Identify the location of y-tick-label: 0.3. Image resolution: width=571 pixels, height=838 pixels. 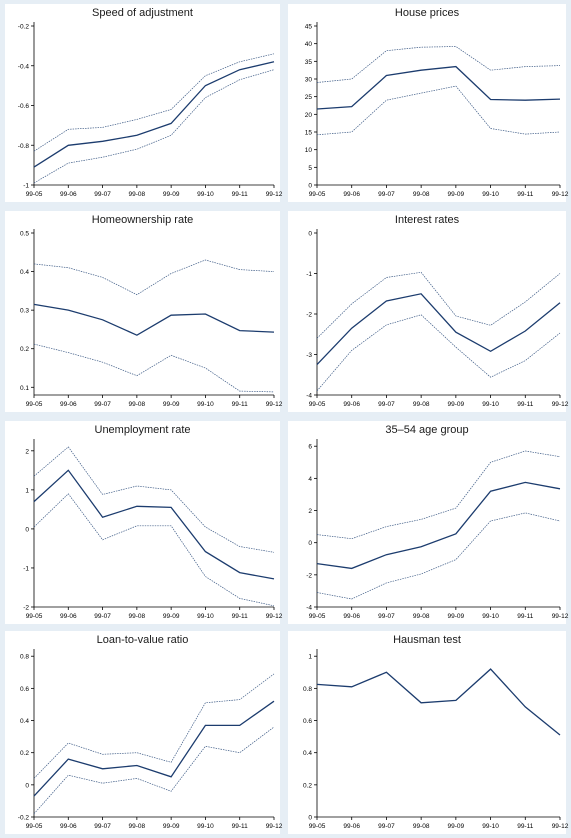
(24, 311).